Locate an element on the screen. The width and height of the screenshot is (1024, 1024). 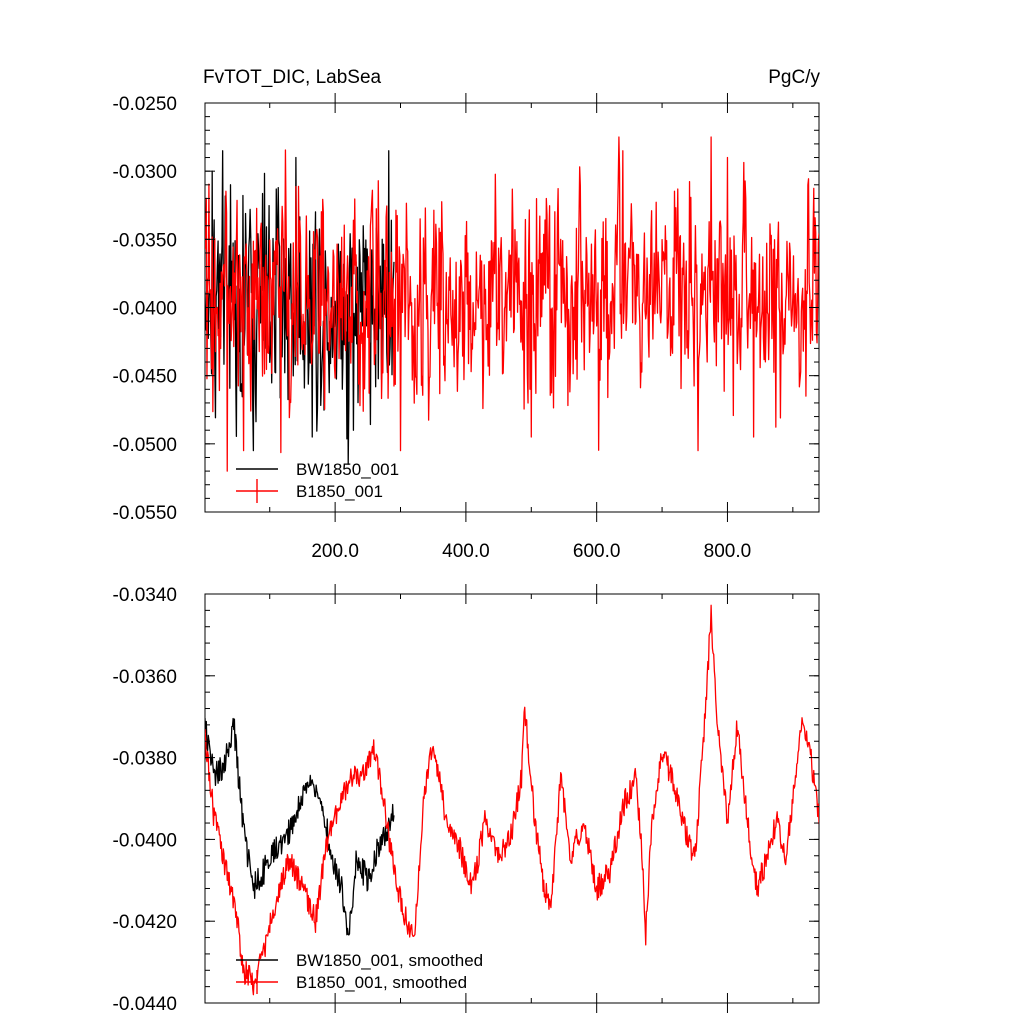
y-tick-label: -0.0360 is located at coordinates (145, 677).